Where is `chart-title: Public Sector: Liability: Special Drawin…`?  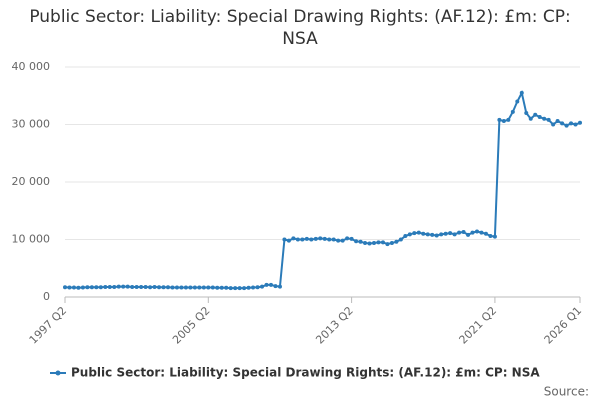
chart-title: Public Sector: Liability: Special Drawin… is located at coordinates (300, 28).